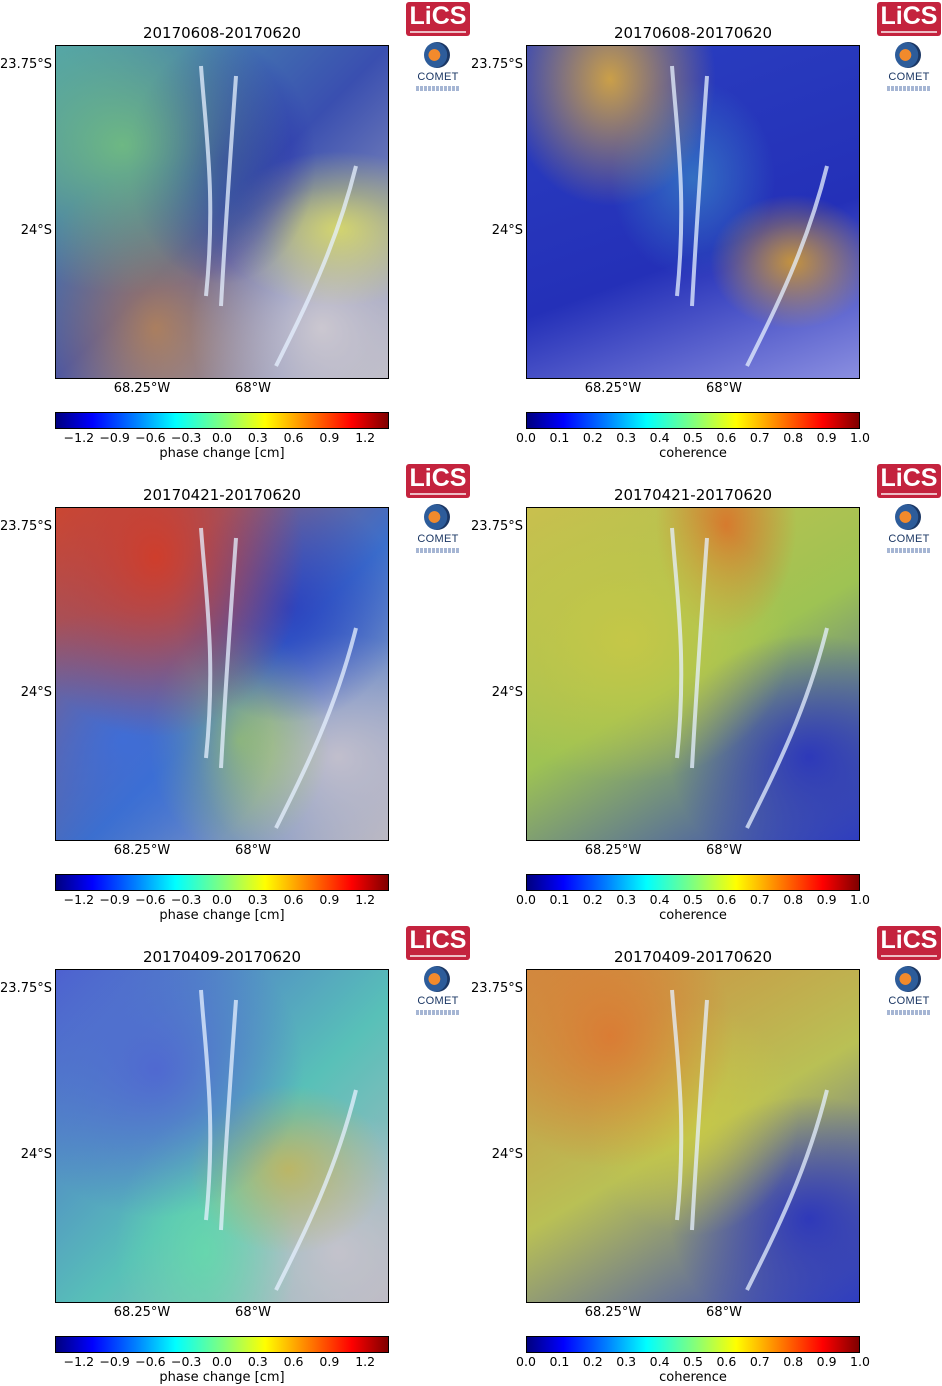 The width and height of the screenshot is (942, 1386). Describe the element at coordinates (186, 1361) in the screenshot. I see `colorbar-tick-label: −0.3` at that location.